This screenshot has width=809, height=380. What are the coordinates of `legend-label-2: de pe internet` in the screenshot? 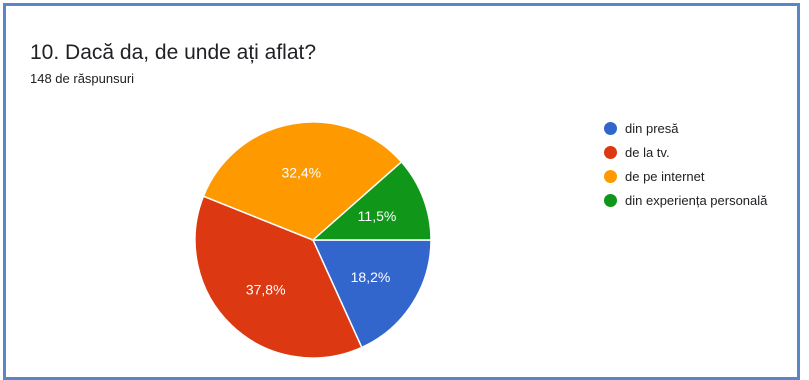 It's located at (665, 176).